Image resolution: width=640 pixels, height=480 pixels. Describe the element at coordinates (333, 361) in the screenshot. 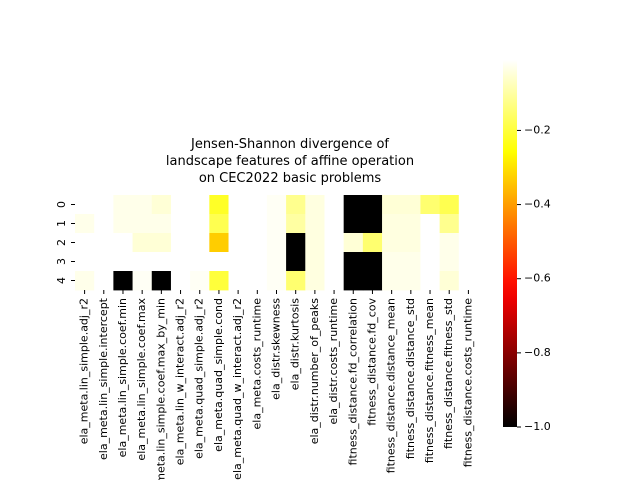

I see `x-tick-label: ela_distr.costs_runtime` at that location.